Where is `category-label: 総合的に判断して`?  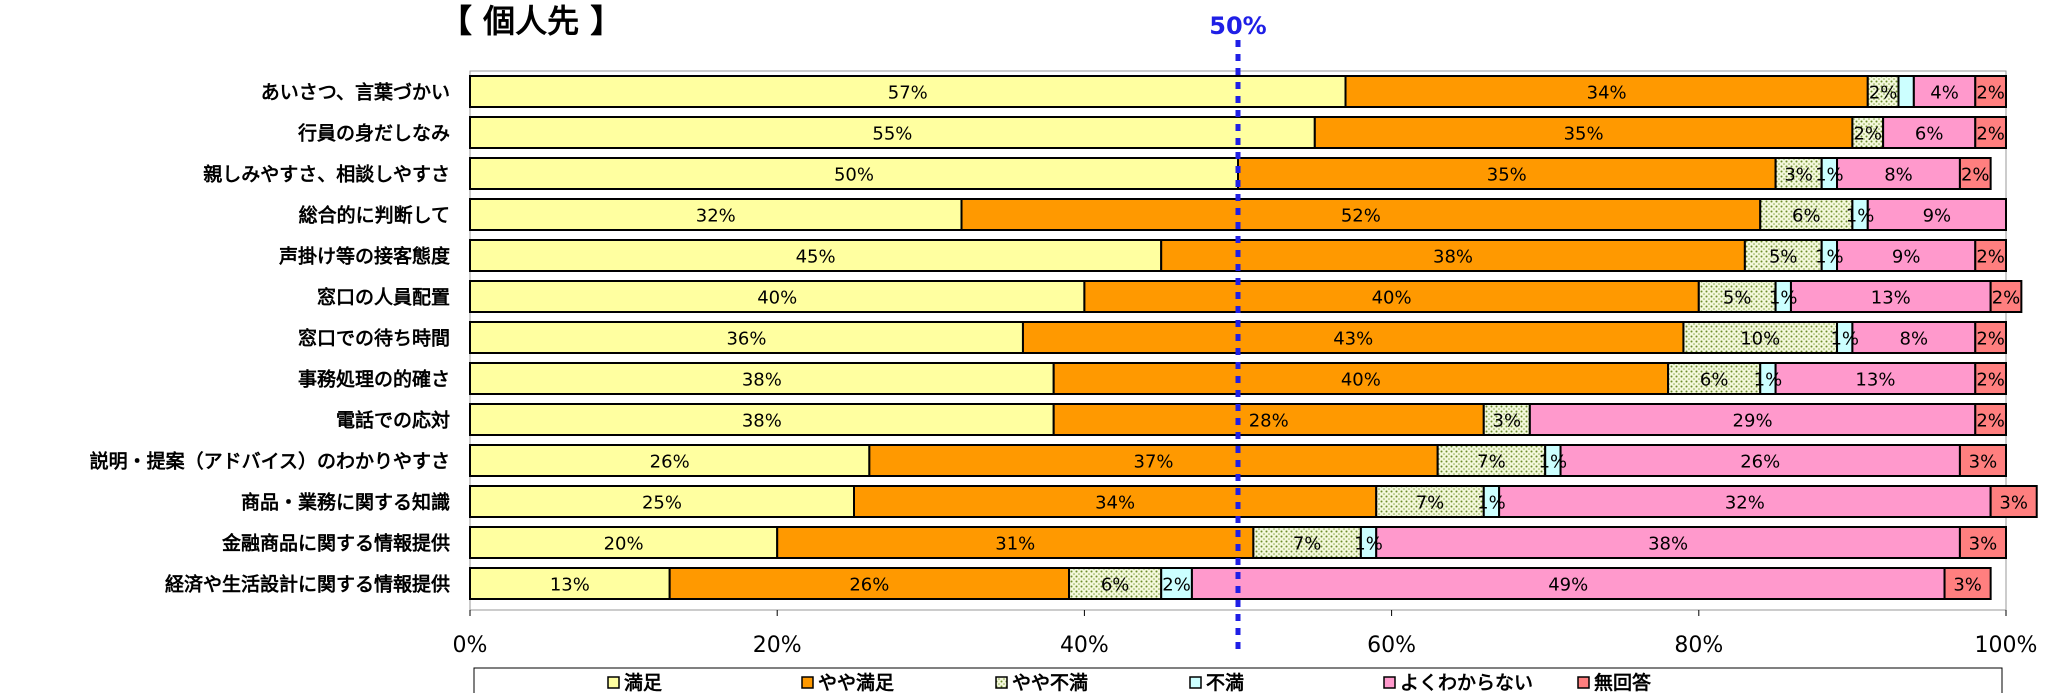
category-label: 総合的に判断して is located at coordinates (374, 215).